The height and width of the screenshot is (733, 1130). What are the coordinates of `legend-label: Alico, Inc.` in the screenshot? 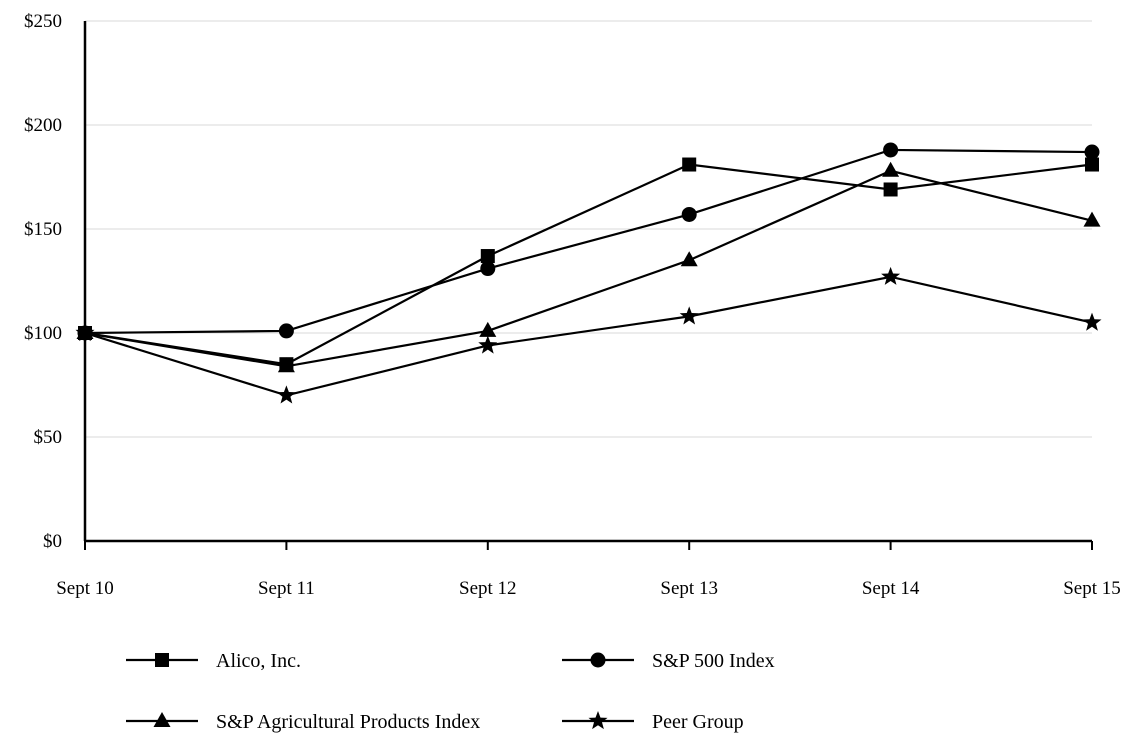 It's located at (258, 661).